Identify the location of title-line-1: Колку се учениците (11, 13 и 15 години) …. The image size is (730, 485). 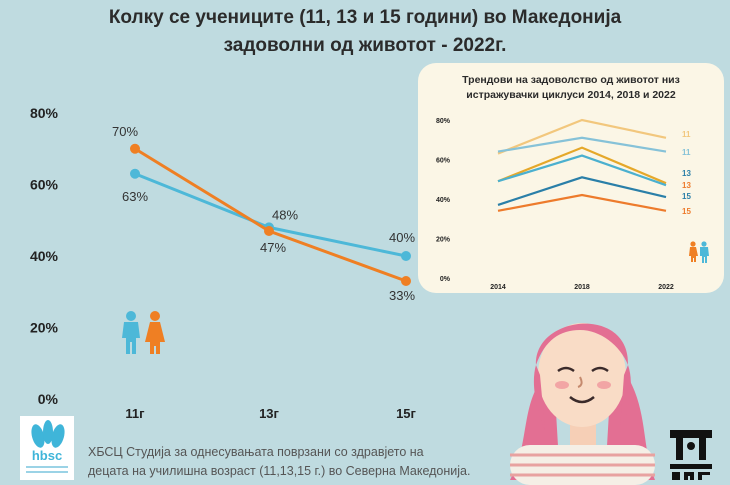
(365, 17).